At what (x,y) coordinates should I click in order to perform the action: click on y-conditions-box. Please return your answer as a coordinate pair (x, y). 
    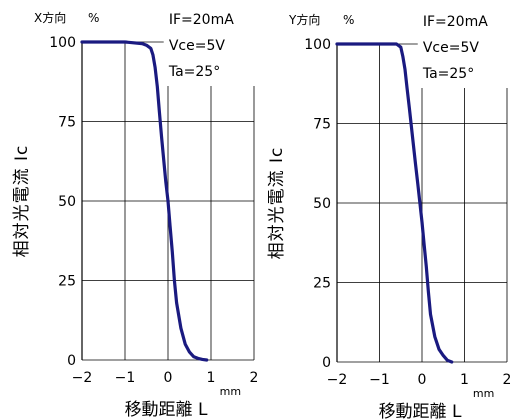
    Looking at the image, I should click on (466, 51).